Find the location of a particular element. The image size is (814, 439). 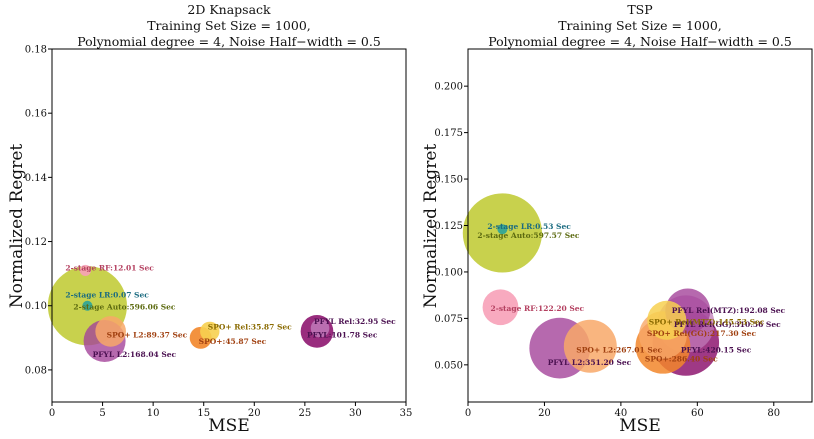

knapsack-bubble-label-4: SPO+ L2:89.37 Sec is located at coordinates (147, 334).